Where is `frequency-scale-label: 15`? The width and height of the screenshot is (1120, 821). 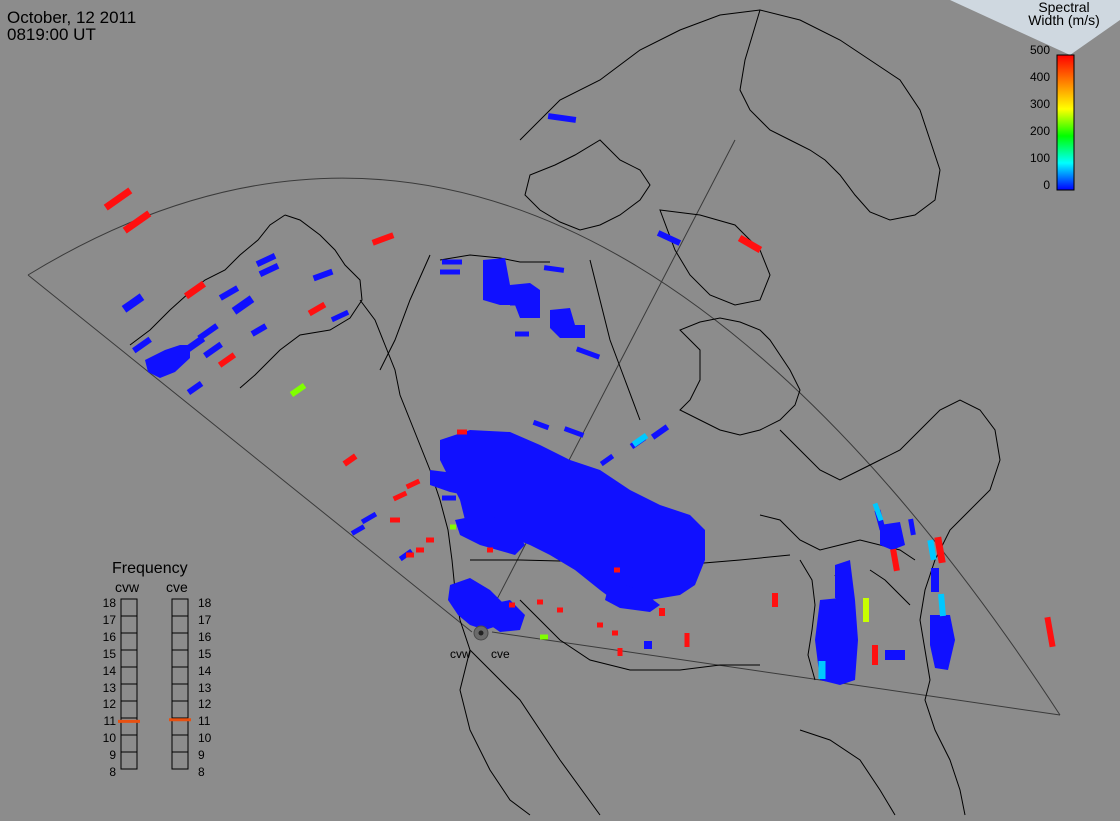 frequency-scale-label: 15 is located at coordinates (205, 653).